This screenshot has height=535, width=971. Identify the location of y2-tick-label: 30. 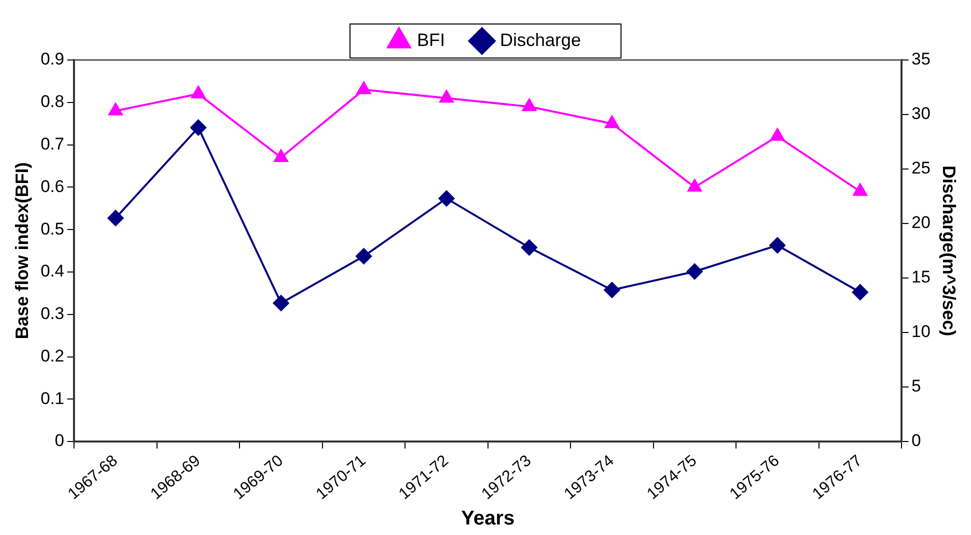
(920, 114).